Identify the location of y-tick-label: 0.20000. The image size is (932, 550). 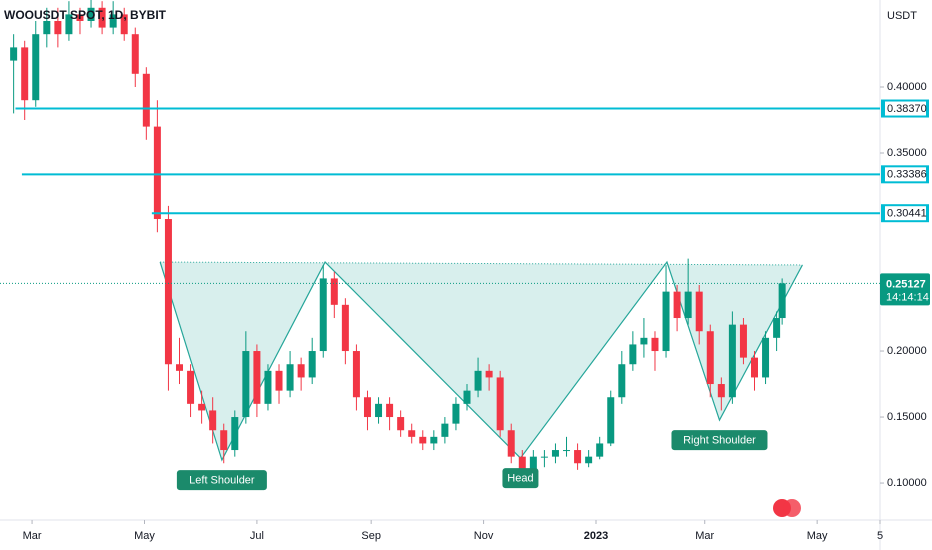
(907, 351).